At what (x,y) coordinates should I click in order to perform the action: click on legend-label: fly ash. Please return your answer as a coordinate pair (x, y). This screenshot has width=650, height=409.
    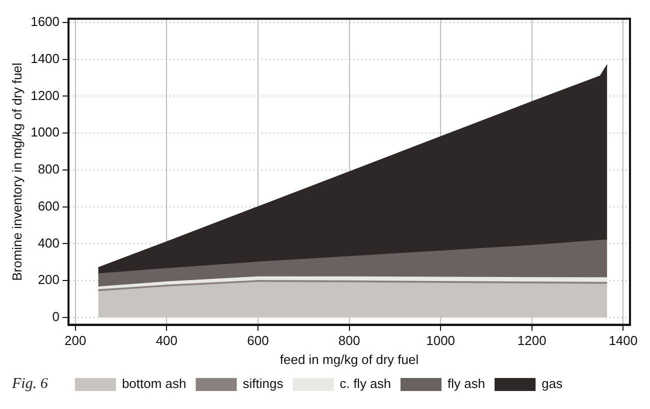
    Looking at the image, I should click on (467, 384).